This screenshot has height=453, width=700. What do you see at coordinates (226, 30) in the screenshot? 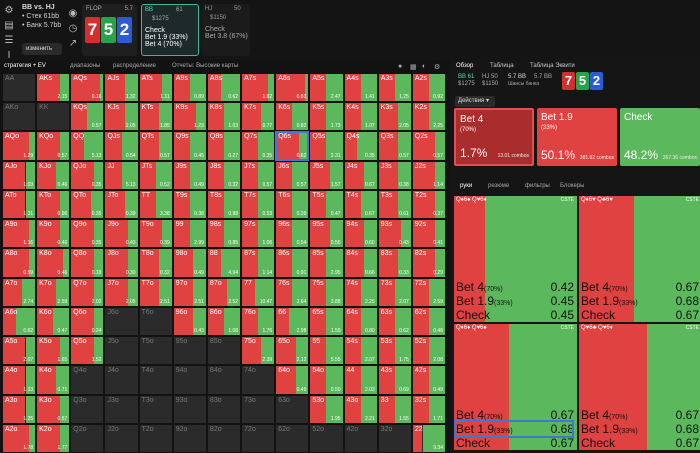
I see `hj-action-box: HJ 50 $1150 Check Bet 3.8 (67%)` at bounding box center [226, 30].